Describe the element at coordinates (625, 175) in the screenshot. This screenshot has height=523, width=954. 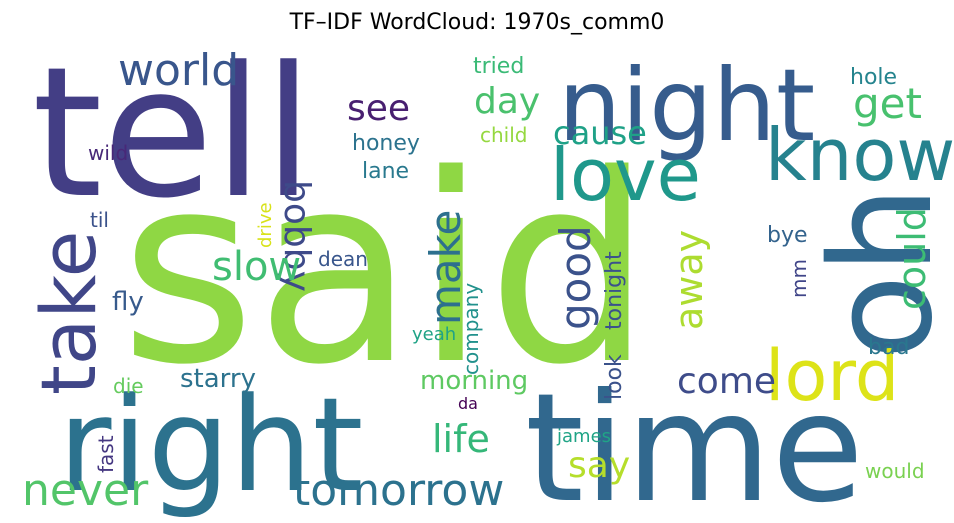
I see `word-love: love` at that location.